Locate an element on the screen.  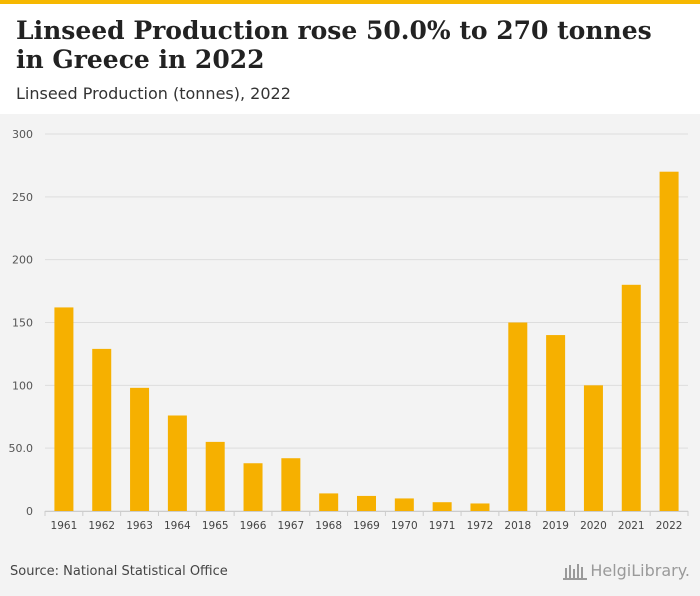
x-tick-label: 2022 is located at coordinates (669, 526).